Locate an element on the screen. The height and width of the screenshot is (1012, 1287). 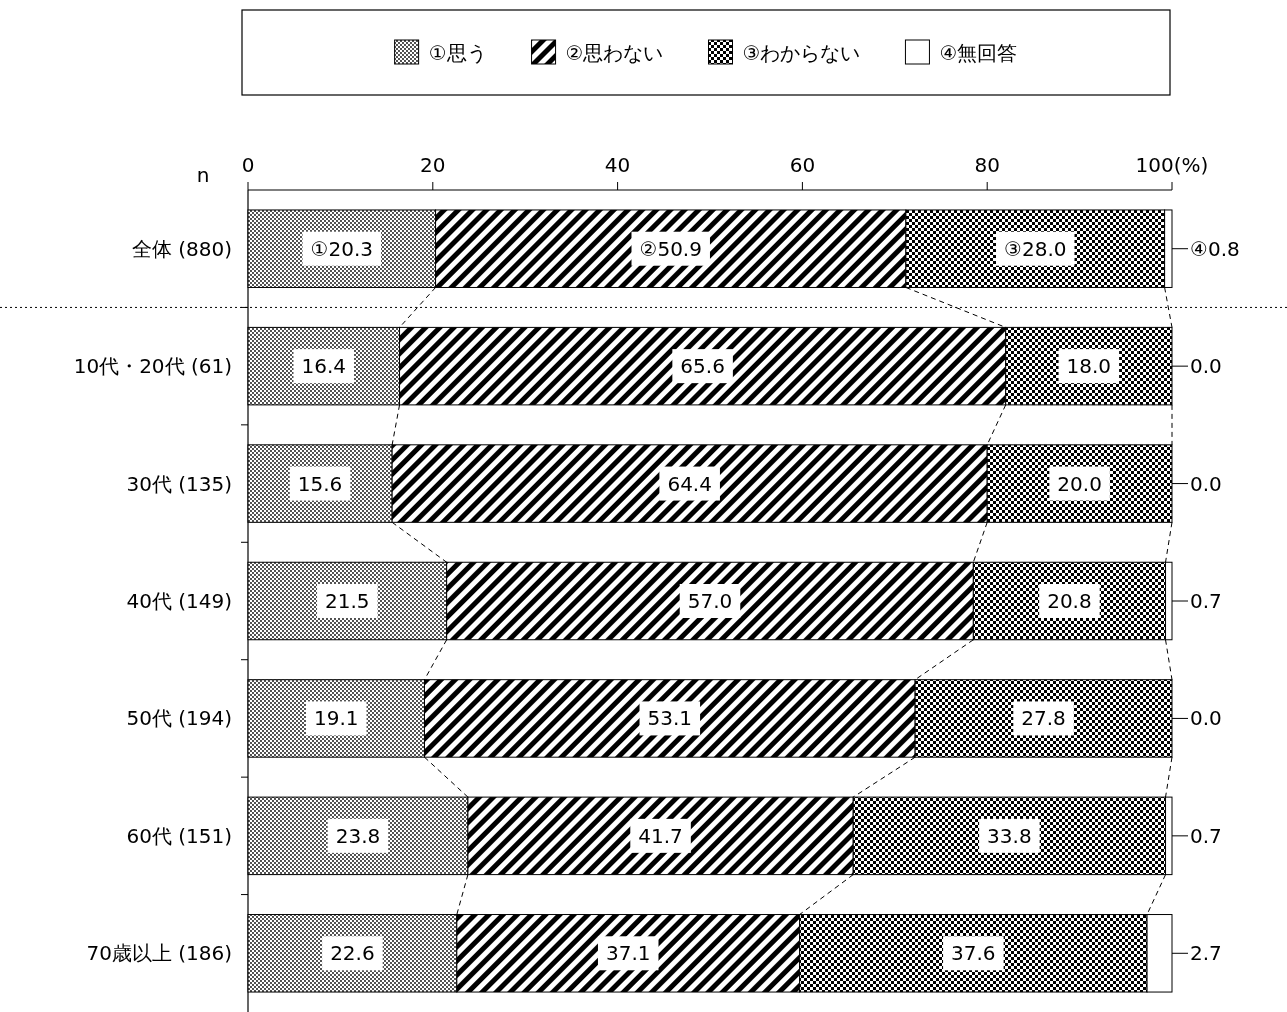
legend-label: ①思う is located at coordinates (457, 53).